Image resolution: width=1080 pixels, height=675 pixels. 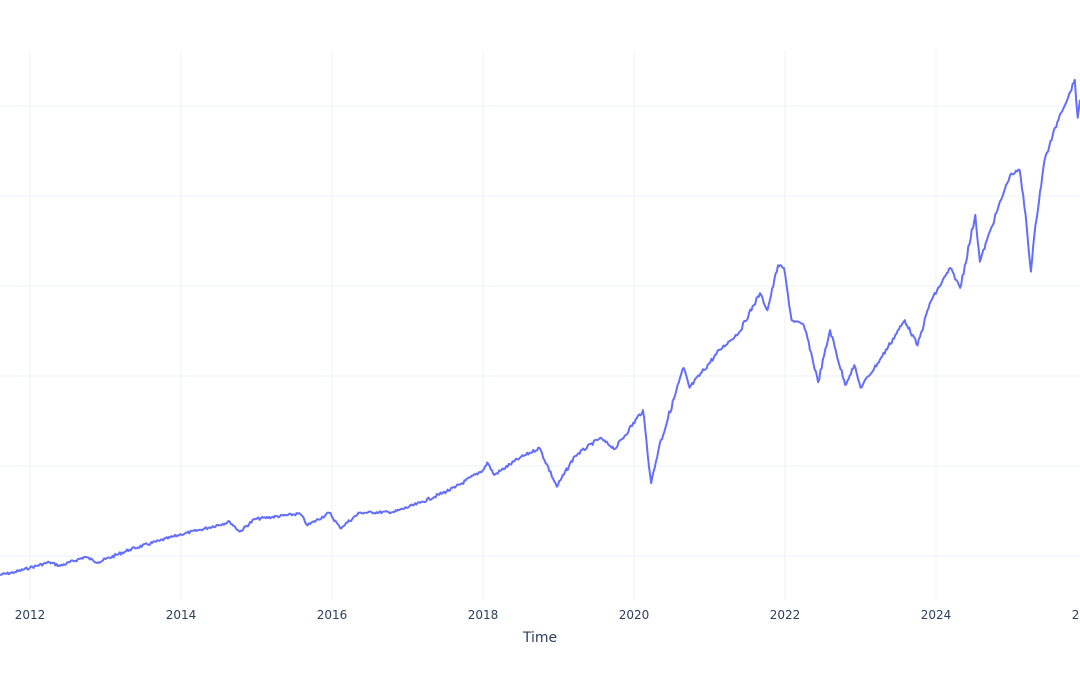 I want to click on x-tick-label: 2020, so click(x=634, y=615).